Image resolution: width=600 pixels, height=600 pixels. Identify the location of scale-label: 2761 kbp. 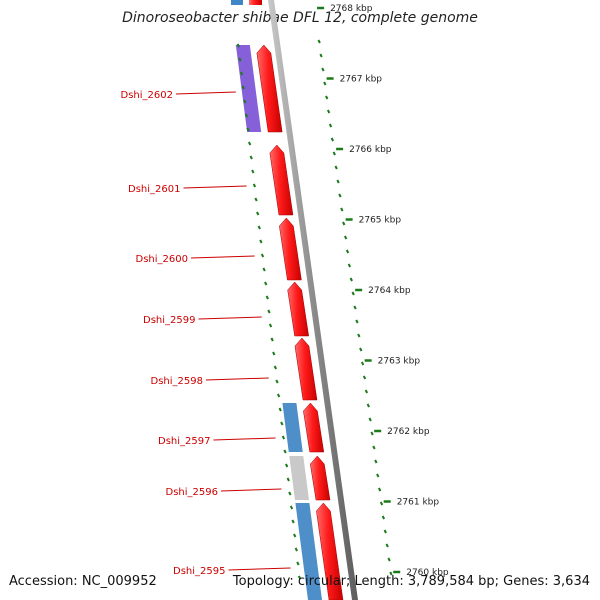
(418, 503).